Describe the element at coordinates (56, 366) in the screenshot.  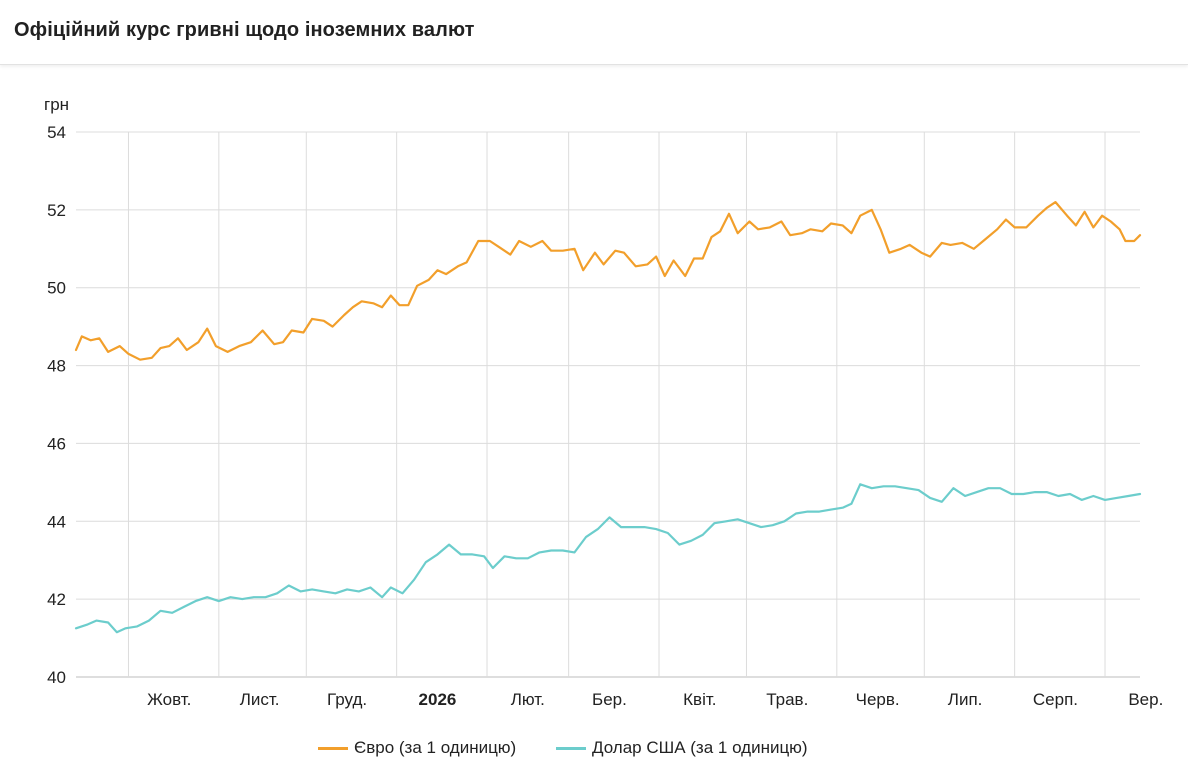
I see `y-tick-label: 48` at that location.